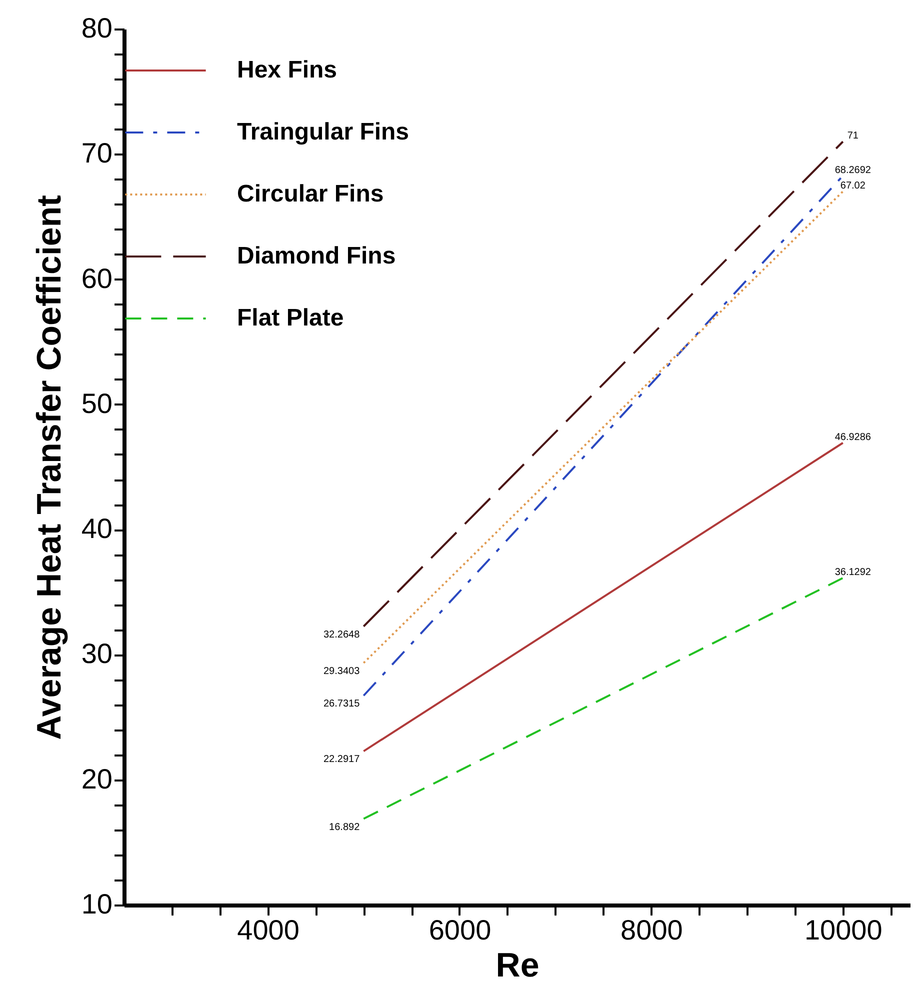 This screenshot has height=981, width=914. What do you see at coordinates (49, 467) in the screenshot?
I see `y-axis-title: Average Heat Transfer Coefficient` at bounding box center [49, 467].